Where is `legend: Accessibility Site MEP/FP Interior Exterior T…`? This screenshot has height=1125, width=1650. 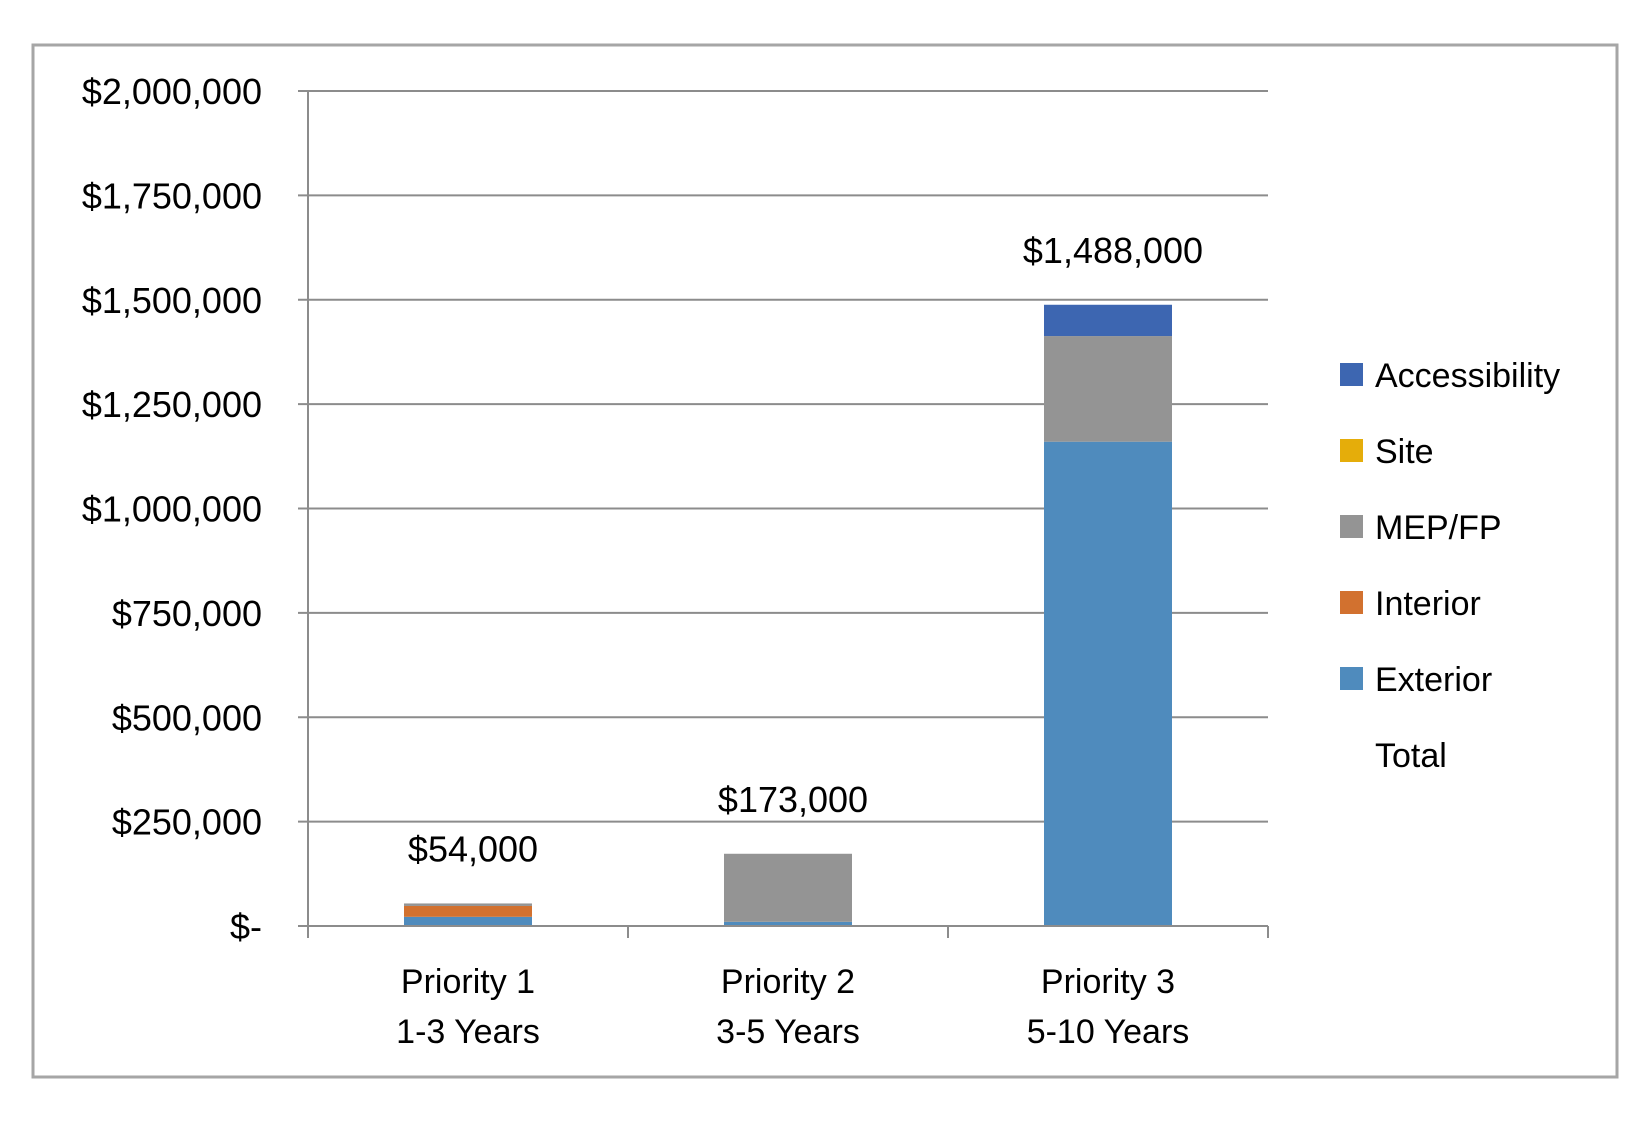
legend: Accessibility Site MEP/FP Interior Exterior T… is located at coordinates (1450, 566).